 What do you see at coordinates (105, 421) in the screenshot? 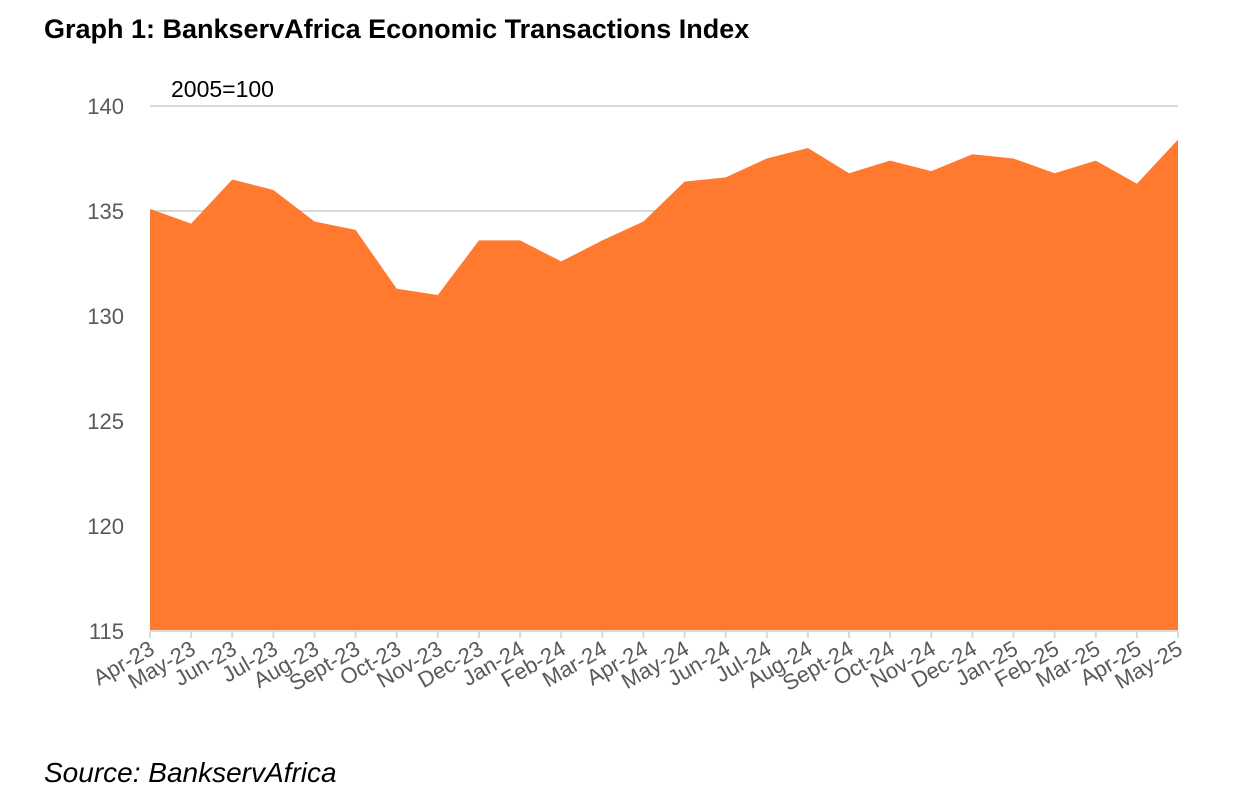
I see `y-tick-label: 125` at bounding box center [105, 421].